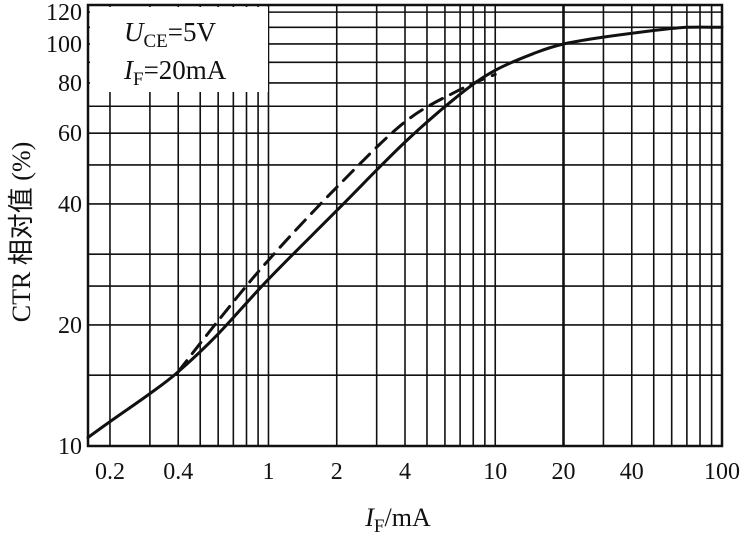 This screenshot has width=745, height=538. Describe the element at coordinates (564, 472) in the screenshot. I see `x-tick-20: 20` at that location.